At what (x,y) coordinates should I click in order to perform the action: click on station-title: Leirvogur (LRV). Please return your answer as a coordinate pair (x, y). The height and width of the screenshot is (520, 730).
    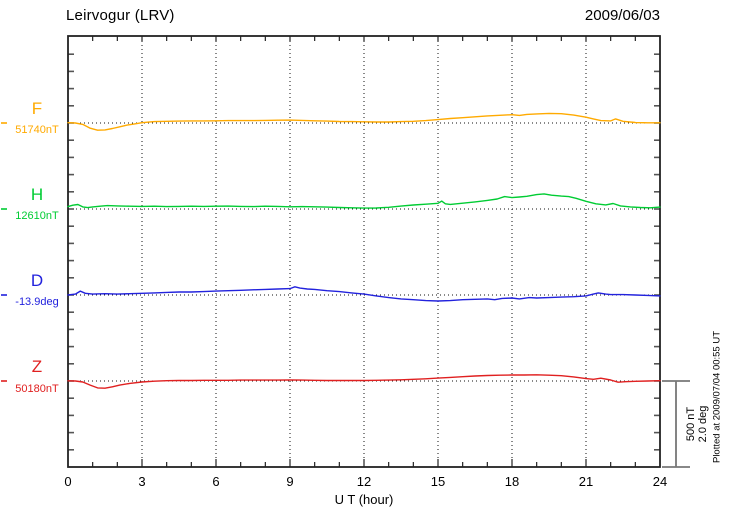
    Looking at the image, I should click on (120, 15).